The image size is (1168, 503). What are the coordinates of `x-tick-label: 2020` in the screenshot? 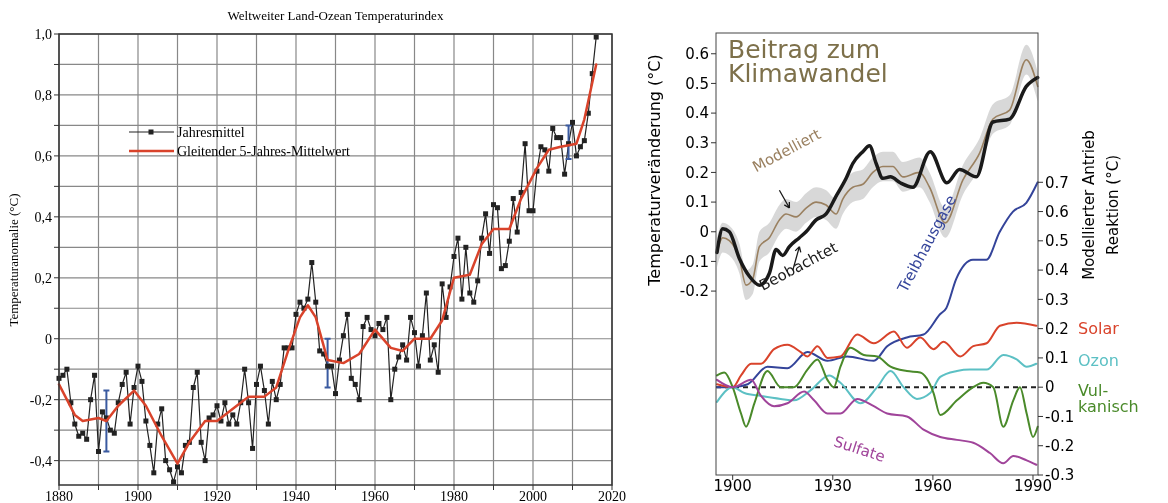 It's located at (612, 496).